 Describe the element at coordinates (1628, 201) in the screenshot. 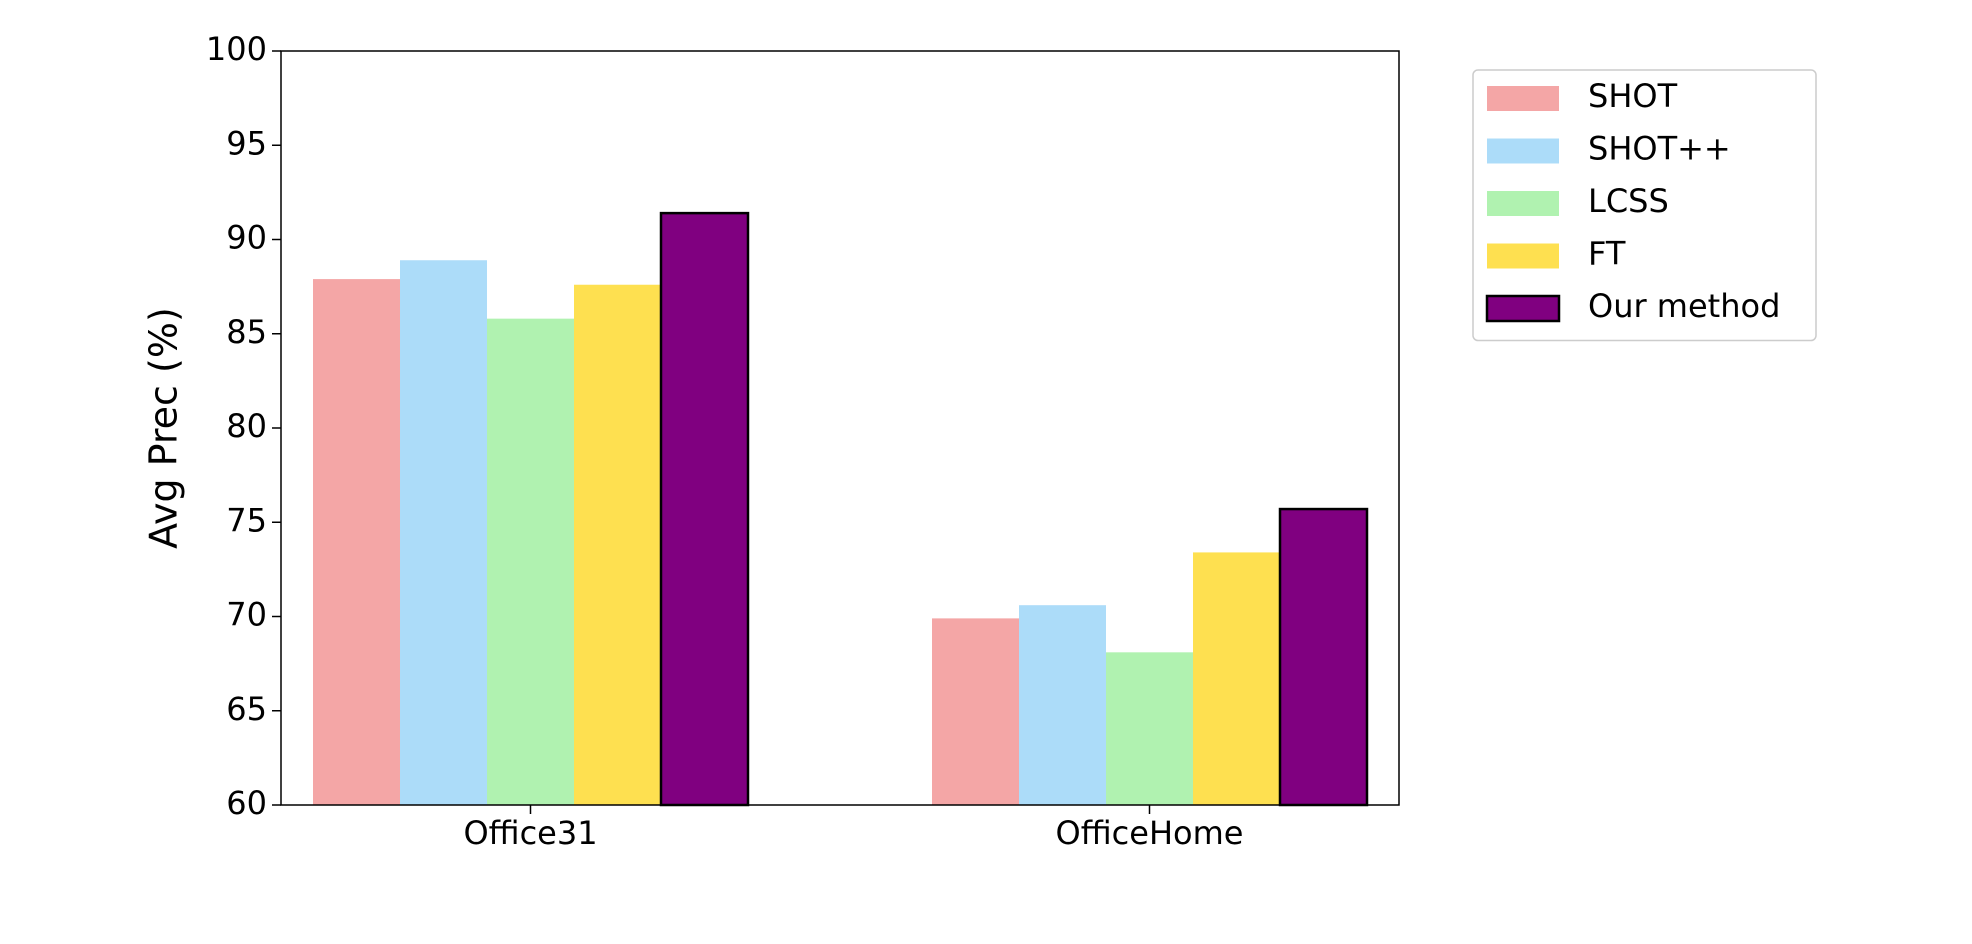

I see `legend-label: LCSS` at that location.